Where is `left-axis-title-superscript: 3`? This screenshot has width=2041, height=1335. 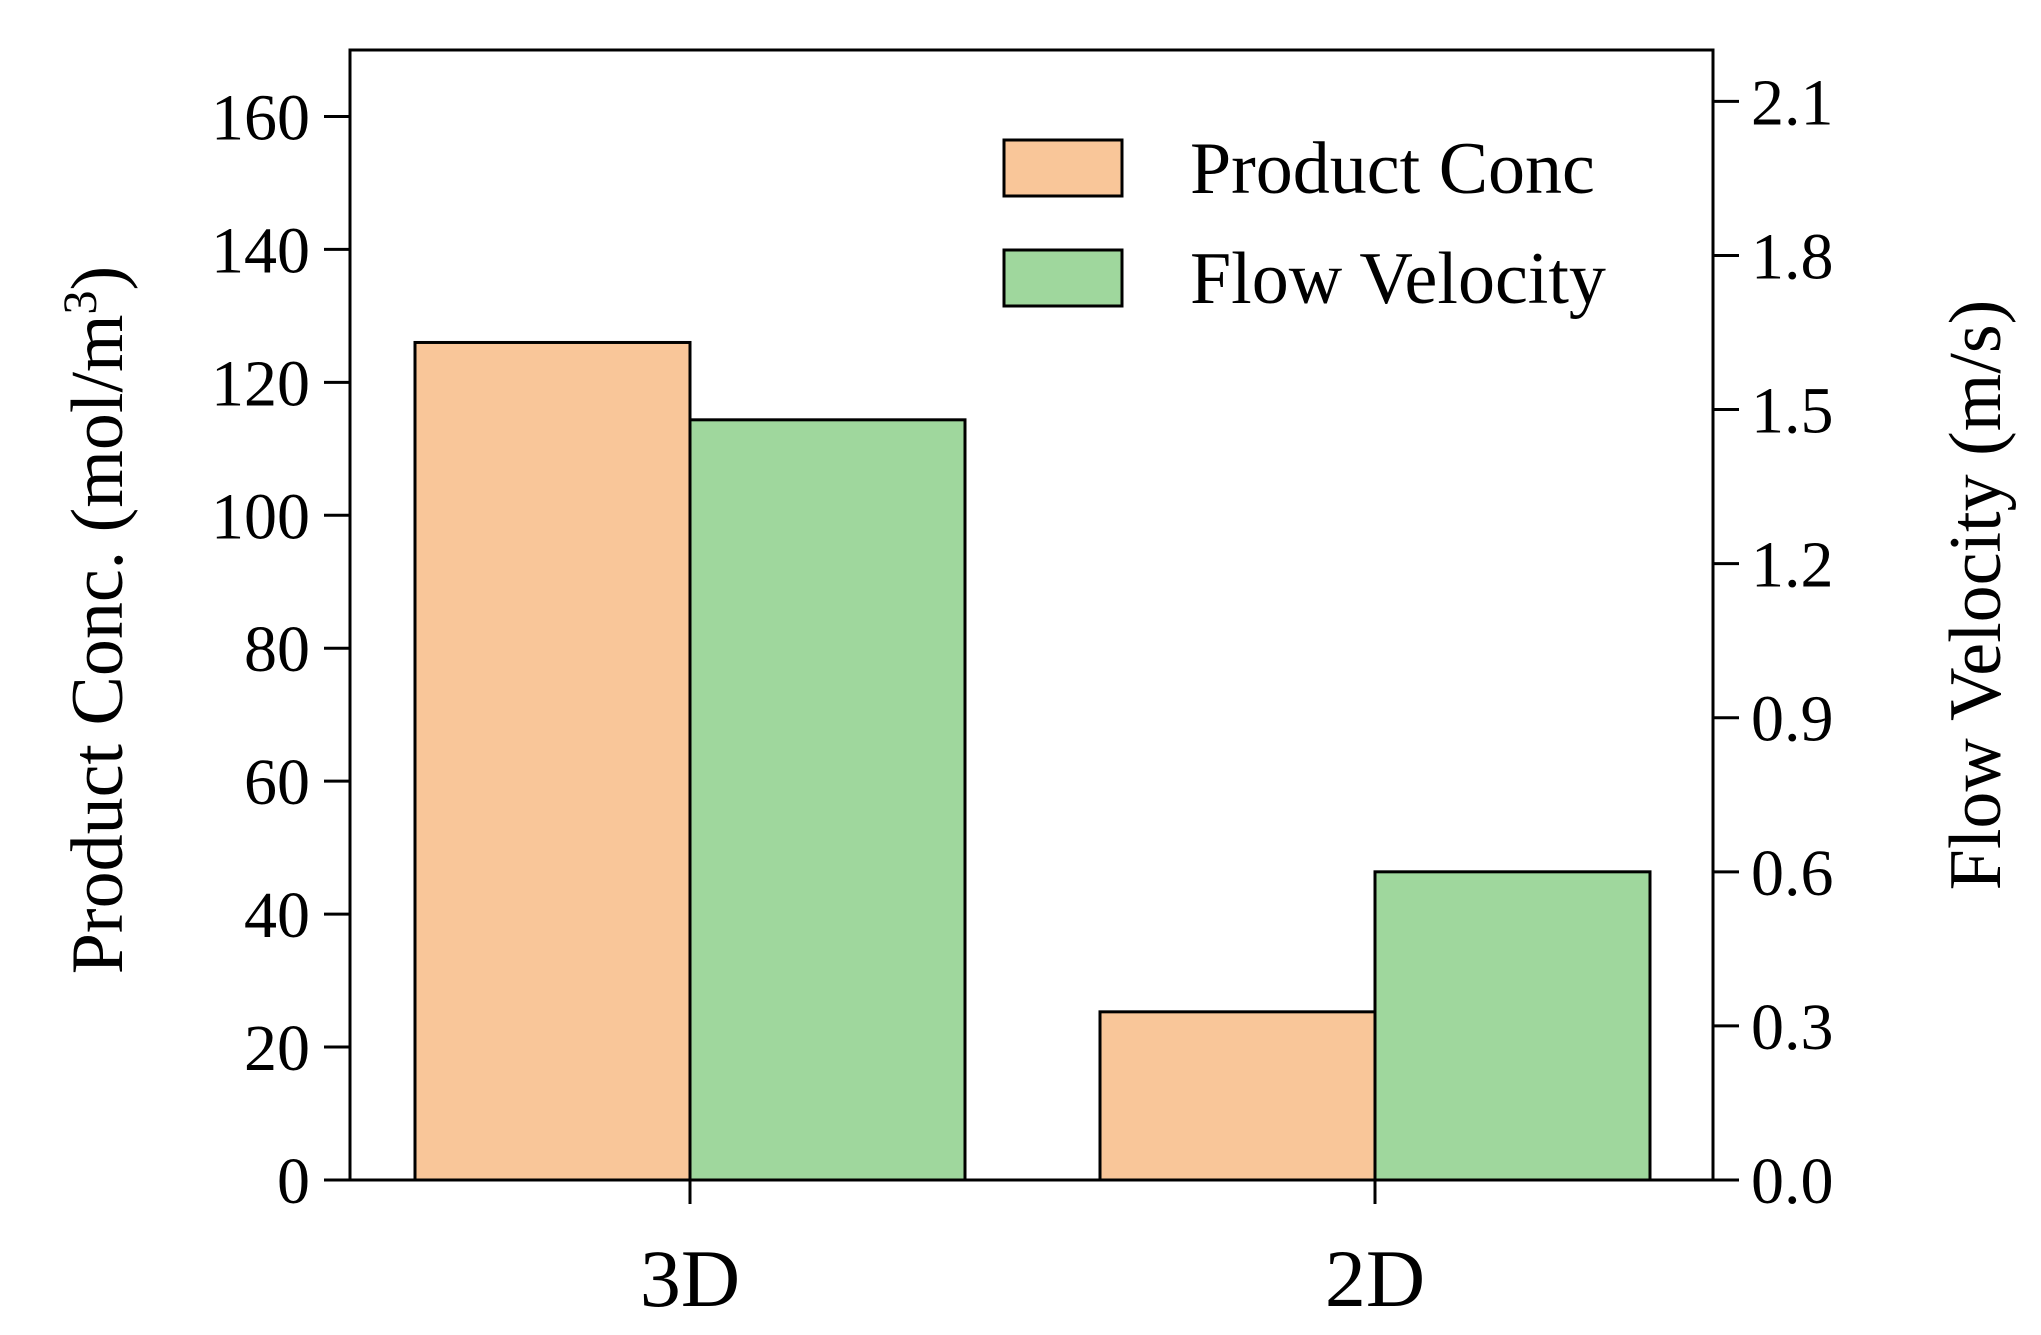 left-axis-title-superscript: 3 is located at coordinates (80, 302).